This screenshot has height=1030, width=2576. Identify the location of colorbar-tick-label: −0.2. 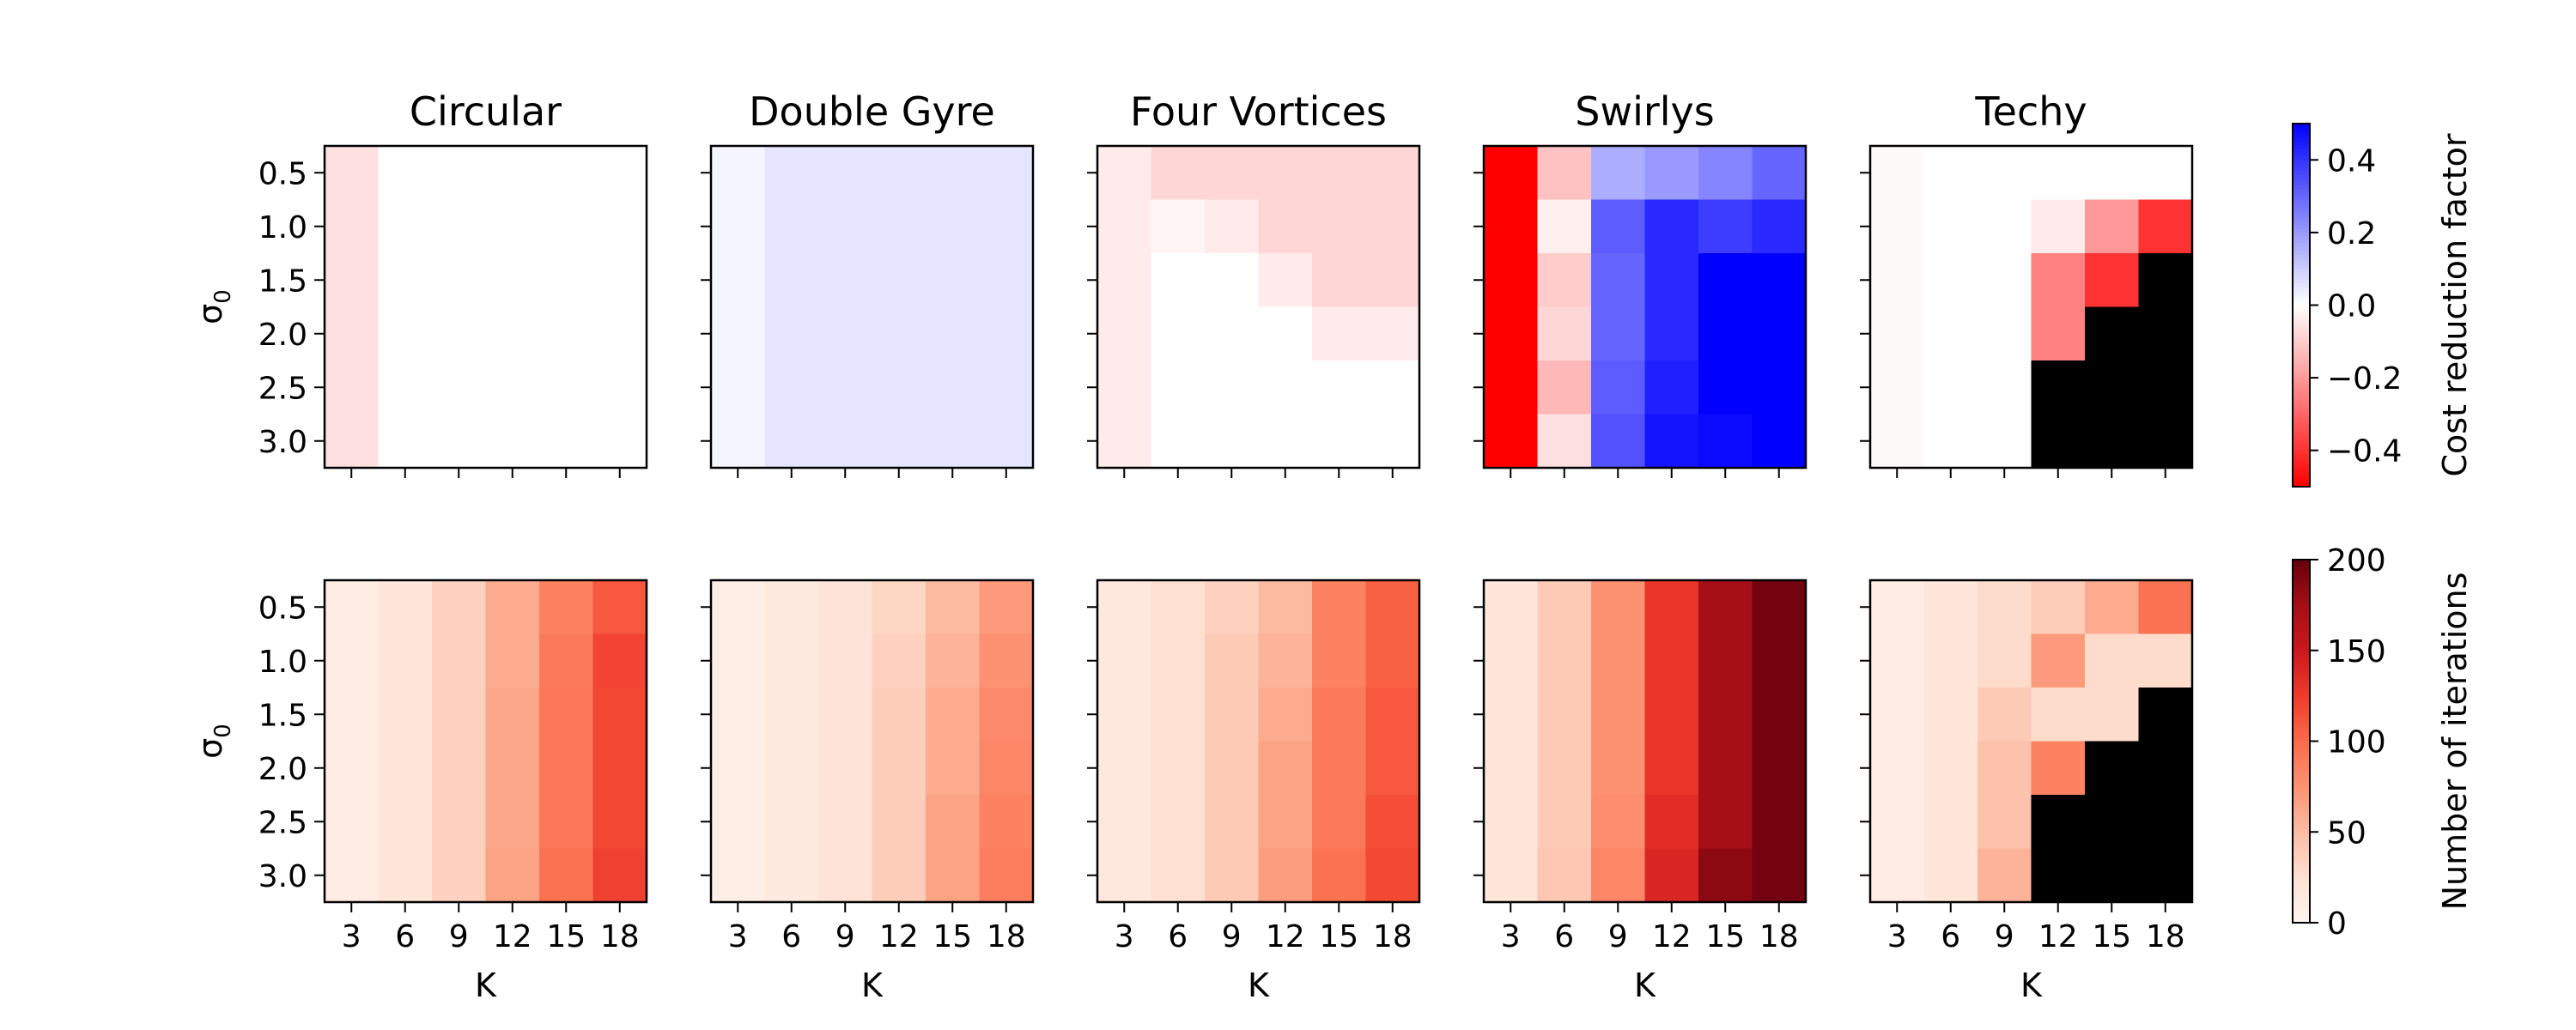
(2364, 379).